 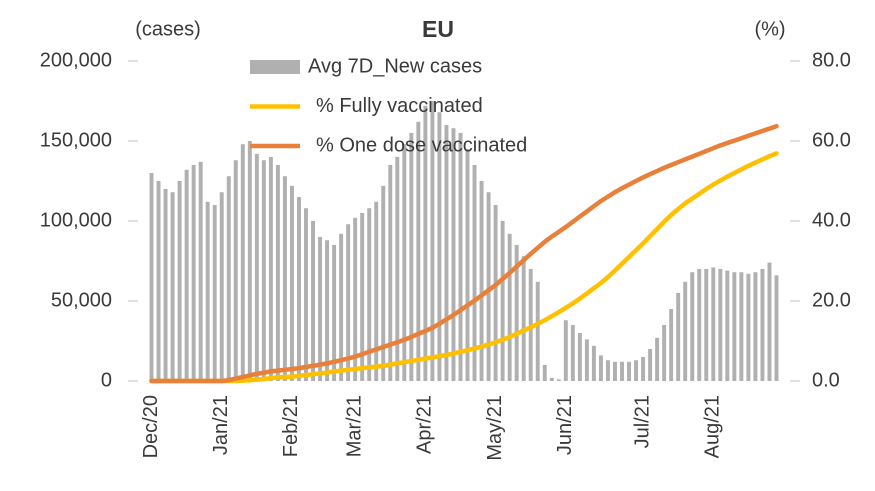 What do you see at coordinates (275, 67) in the screenshot?
I see `legend-swatch` at bounding box center [275, 67].